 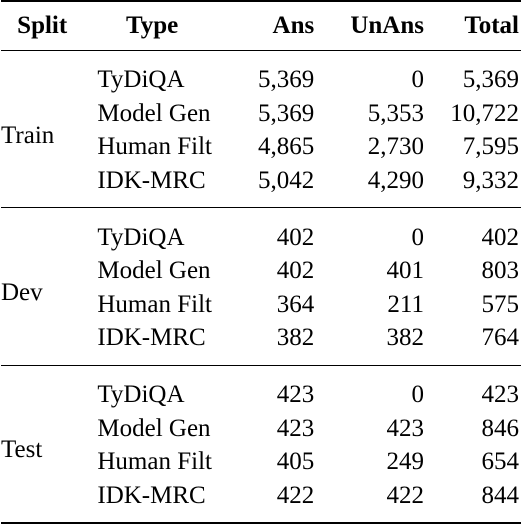 I want to click on total-cell: 402, so click(x=500, y=237).